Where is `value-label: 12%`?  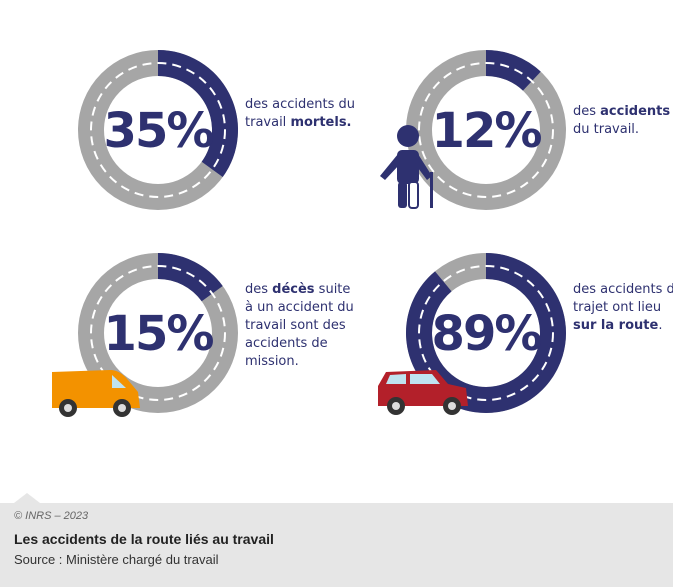 value-label: 12% is located at coordinates (487, 131).